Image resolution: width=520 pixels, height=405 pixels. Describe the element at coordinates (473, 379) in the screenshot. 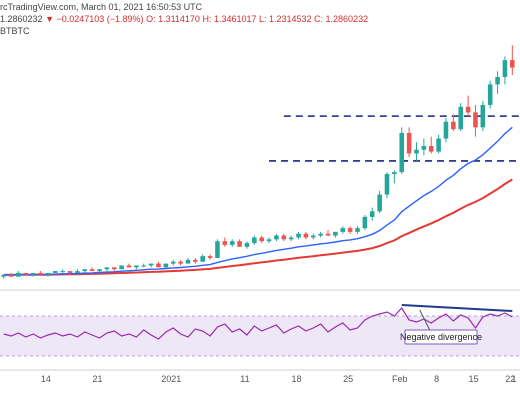

I see `x-tick-label: 15` at that location.